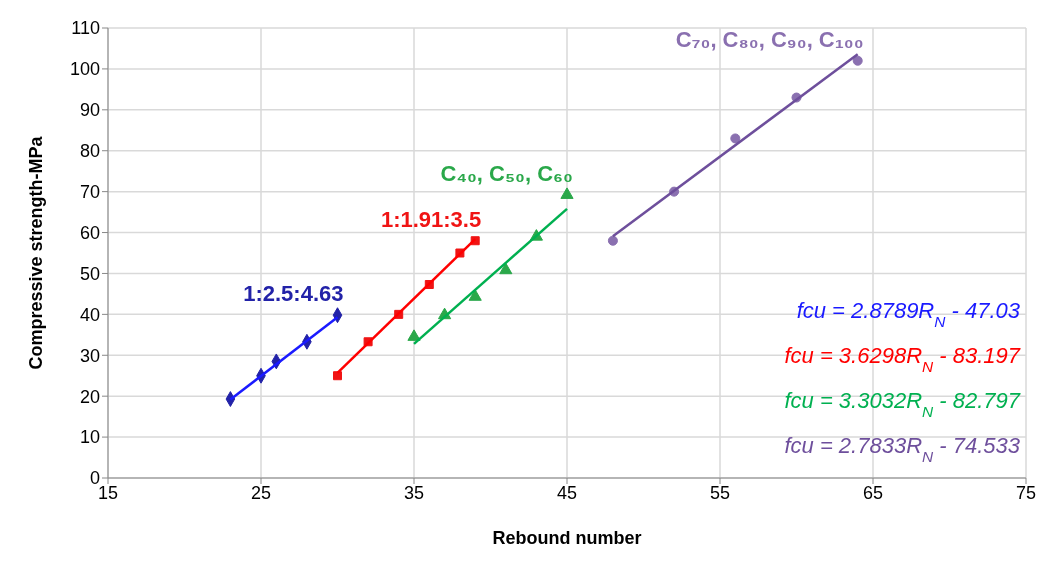  What do you see at coordinates (908, 314) in the screenshot?
I see `text: fcu = 2.8789R$_{N}$ - 47.03` at bounding box center [908, 314].